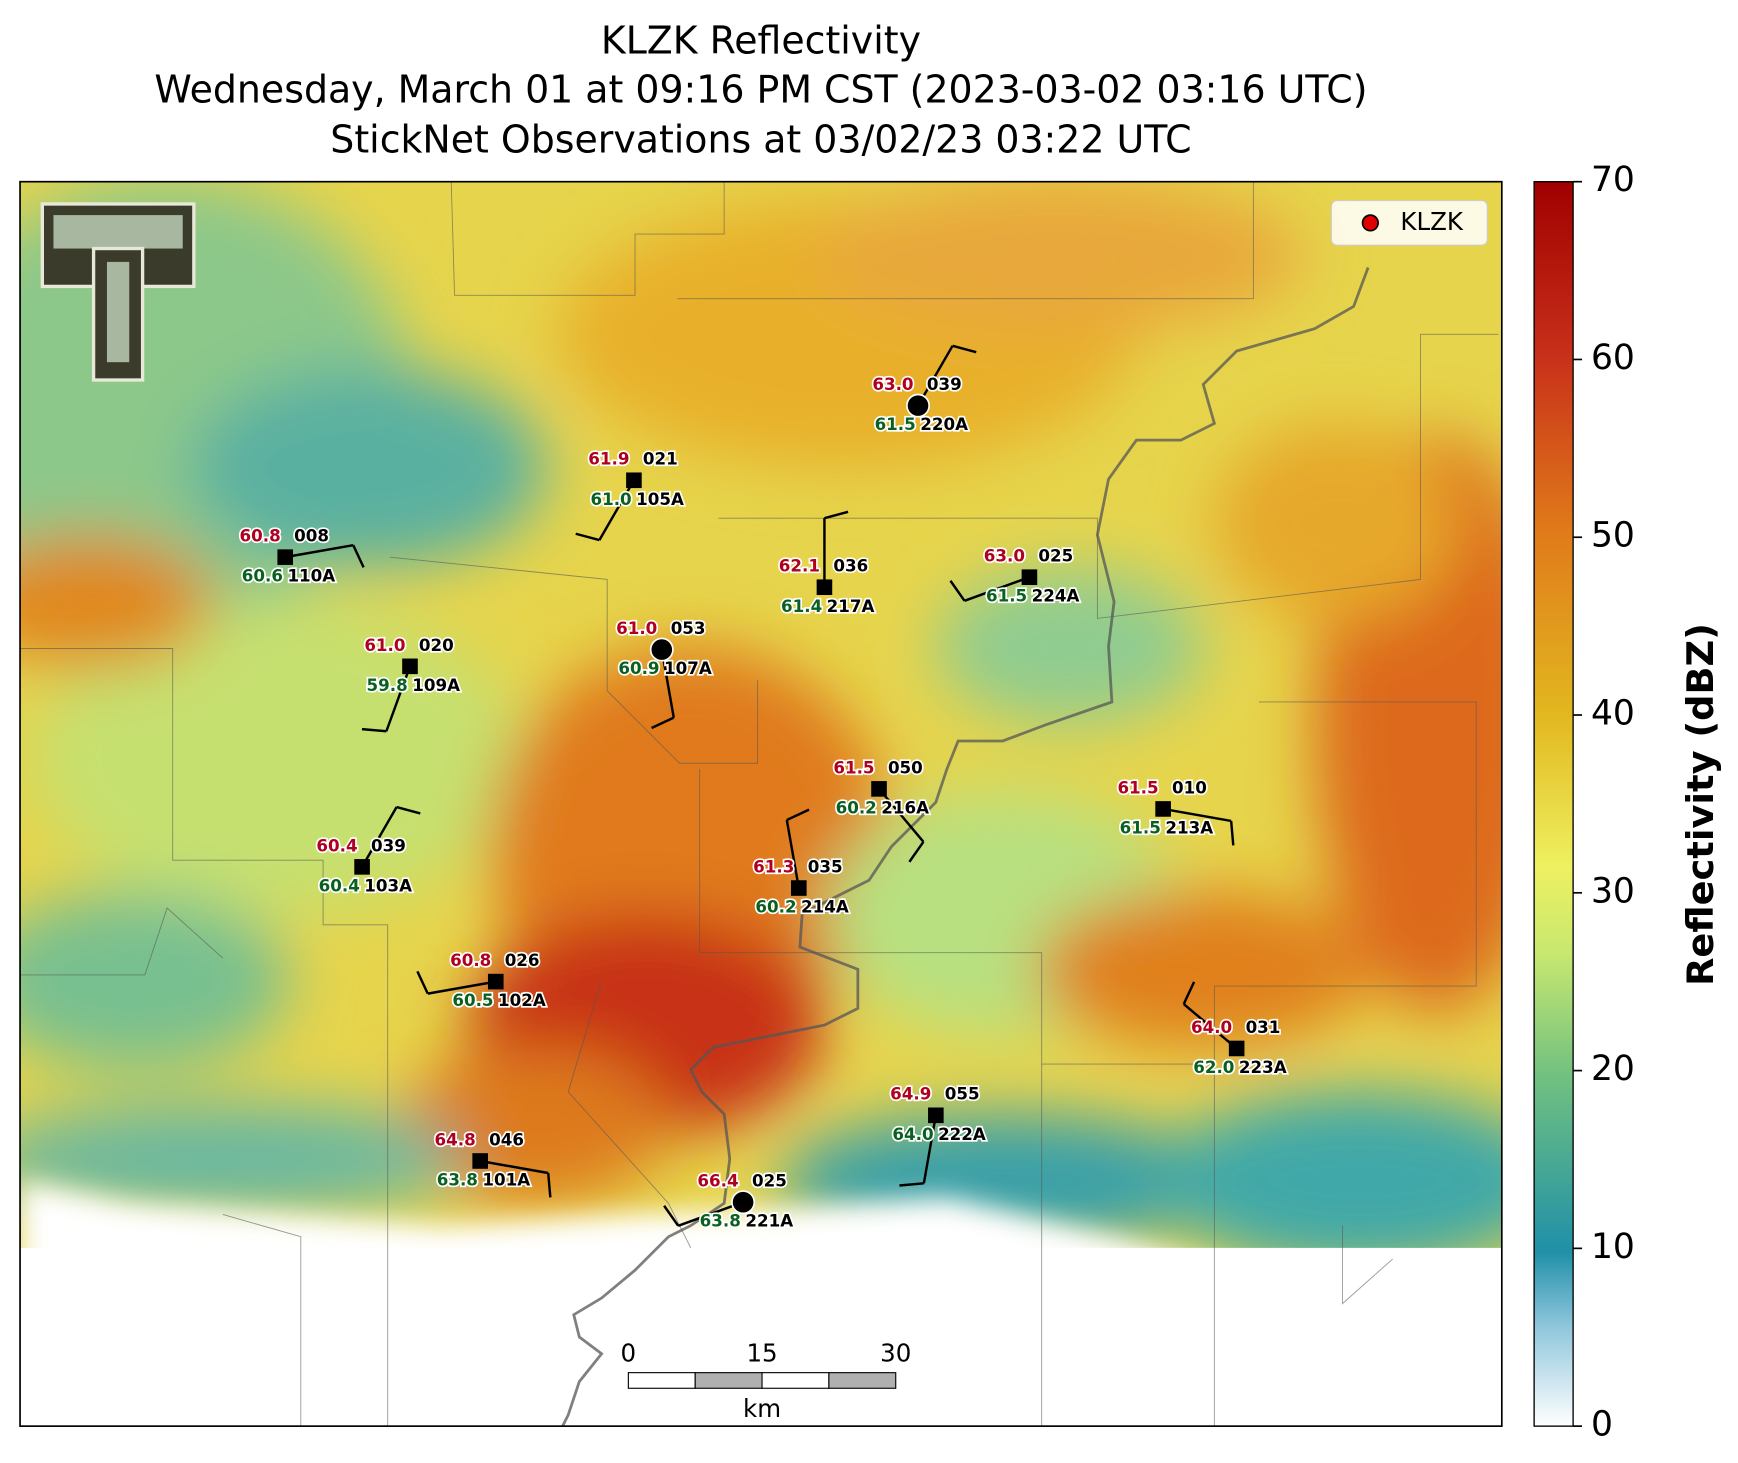 The height and width of the screenshot is (1463, 1738). I want to click on dewpoint: 62.0, so click(1213, 1067).